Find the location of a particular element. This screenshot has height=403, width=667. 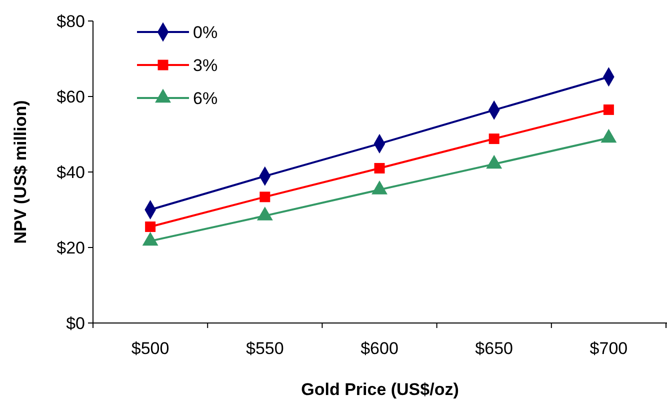

legend-label: 3% is located at coordinates (205, 65).